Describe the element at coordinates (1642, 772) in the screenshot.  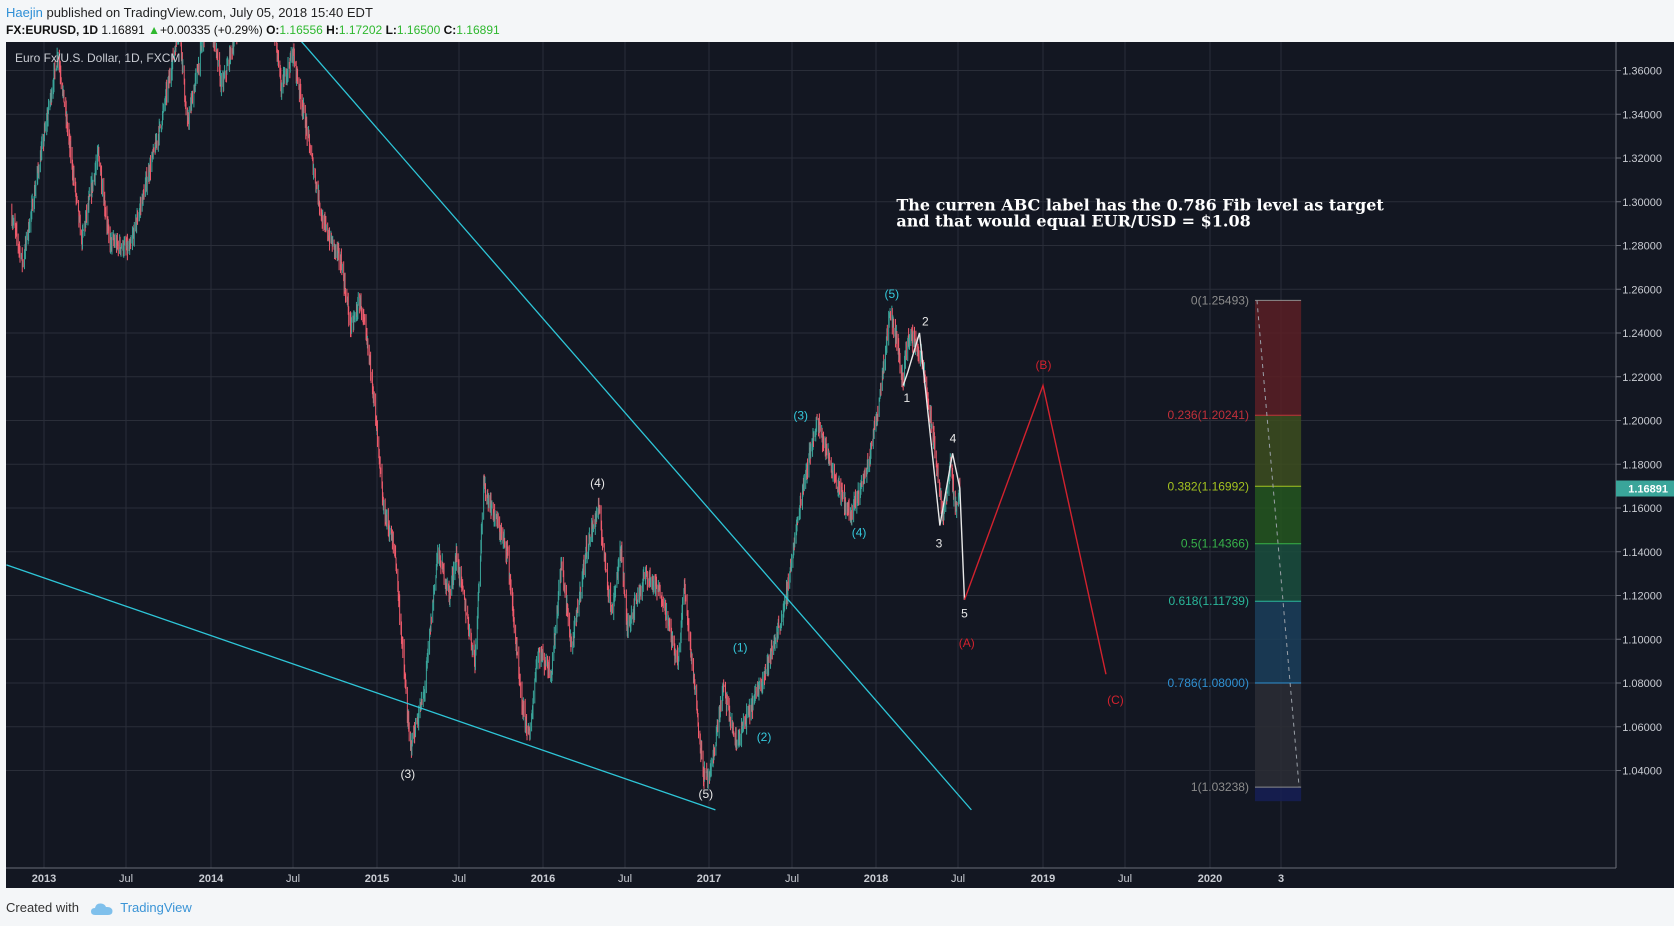
I see `price-tick-label: 1.04000` at that location.